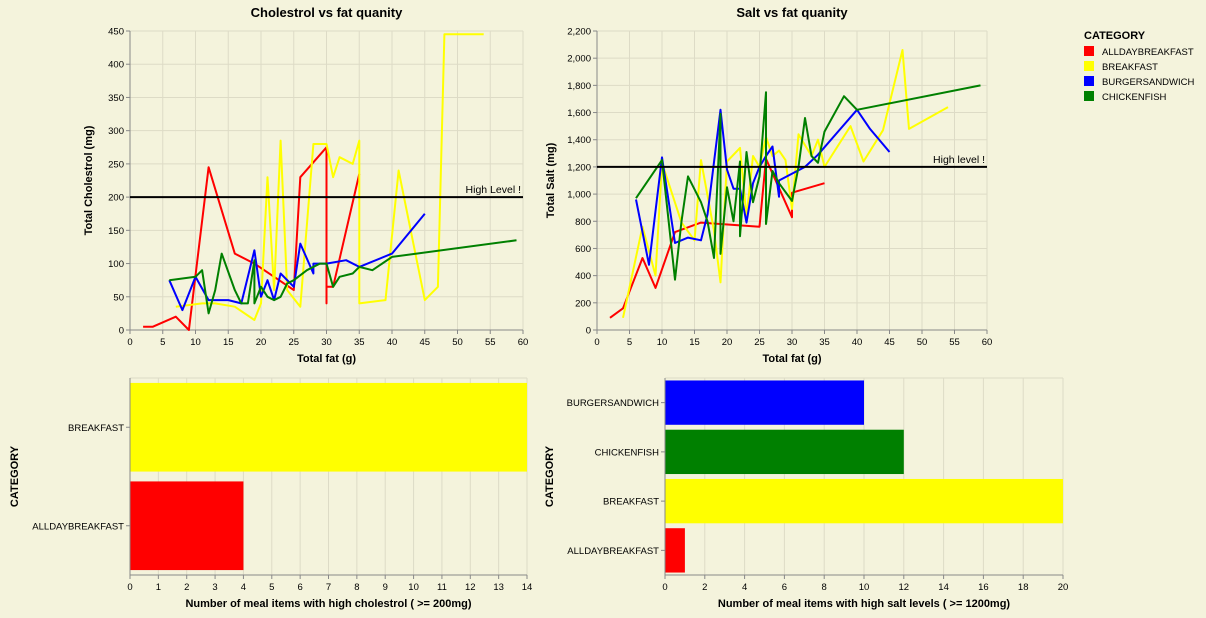 The image size is (1206, 618). Describe the element at coordinates (252, 238) in the screenshot. I see `series-line-alldaybreakfast` at that location.